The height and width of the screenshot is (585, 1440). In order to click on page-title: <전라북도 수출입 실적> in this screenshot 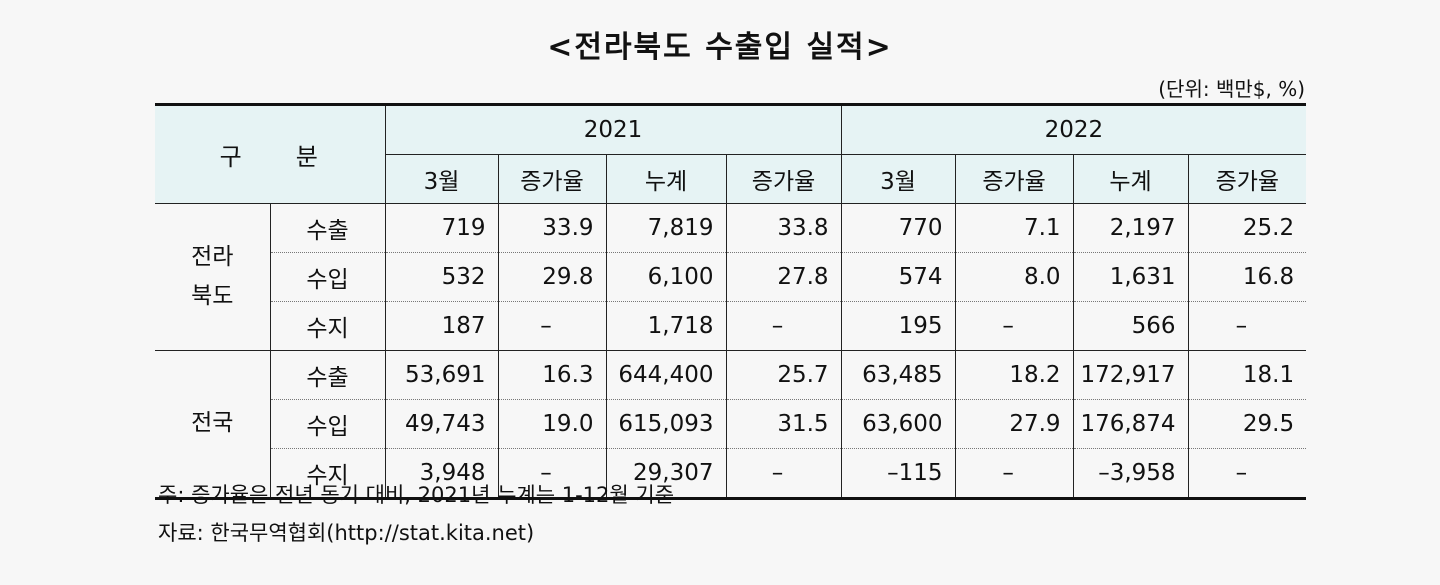, I will do `click(720, 47)`.